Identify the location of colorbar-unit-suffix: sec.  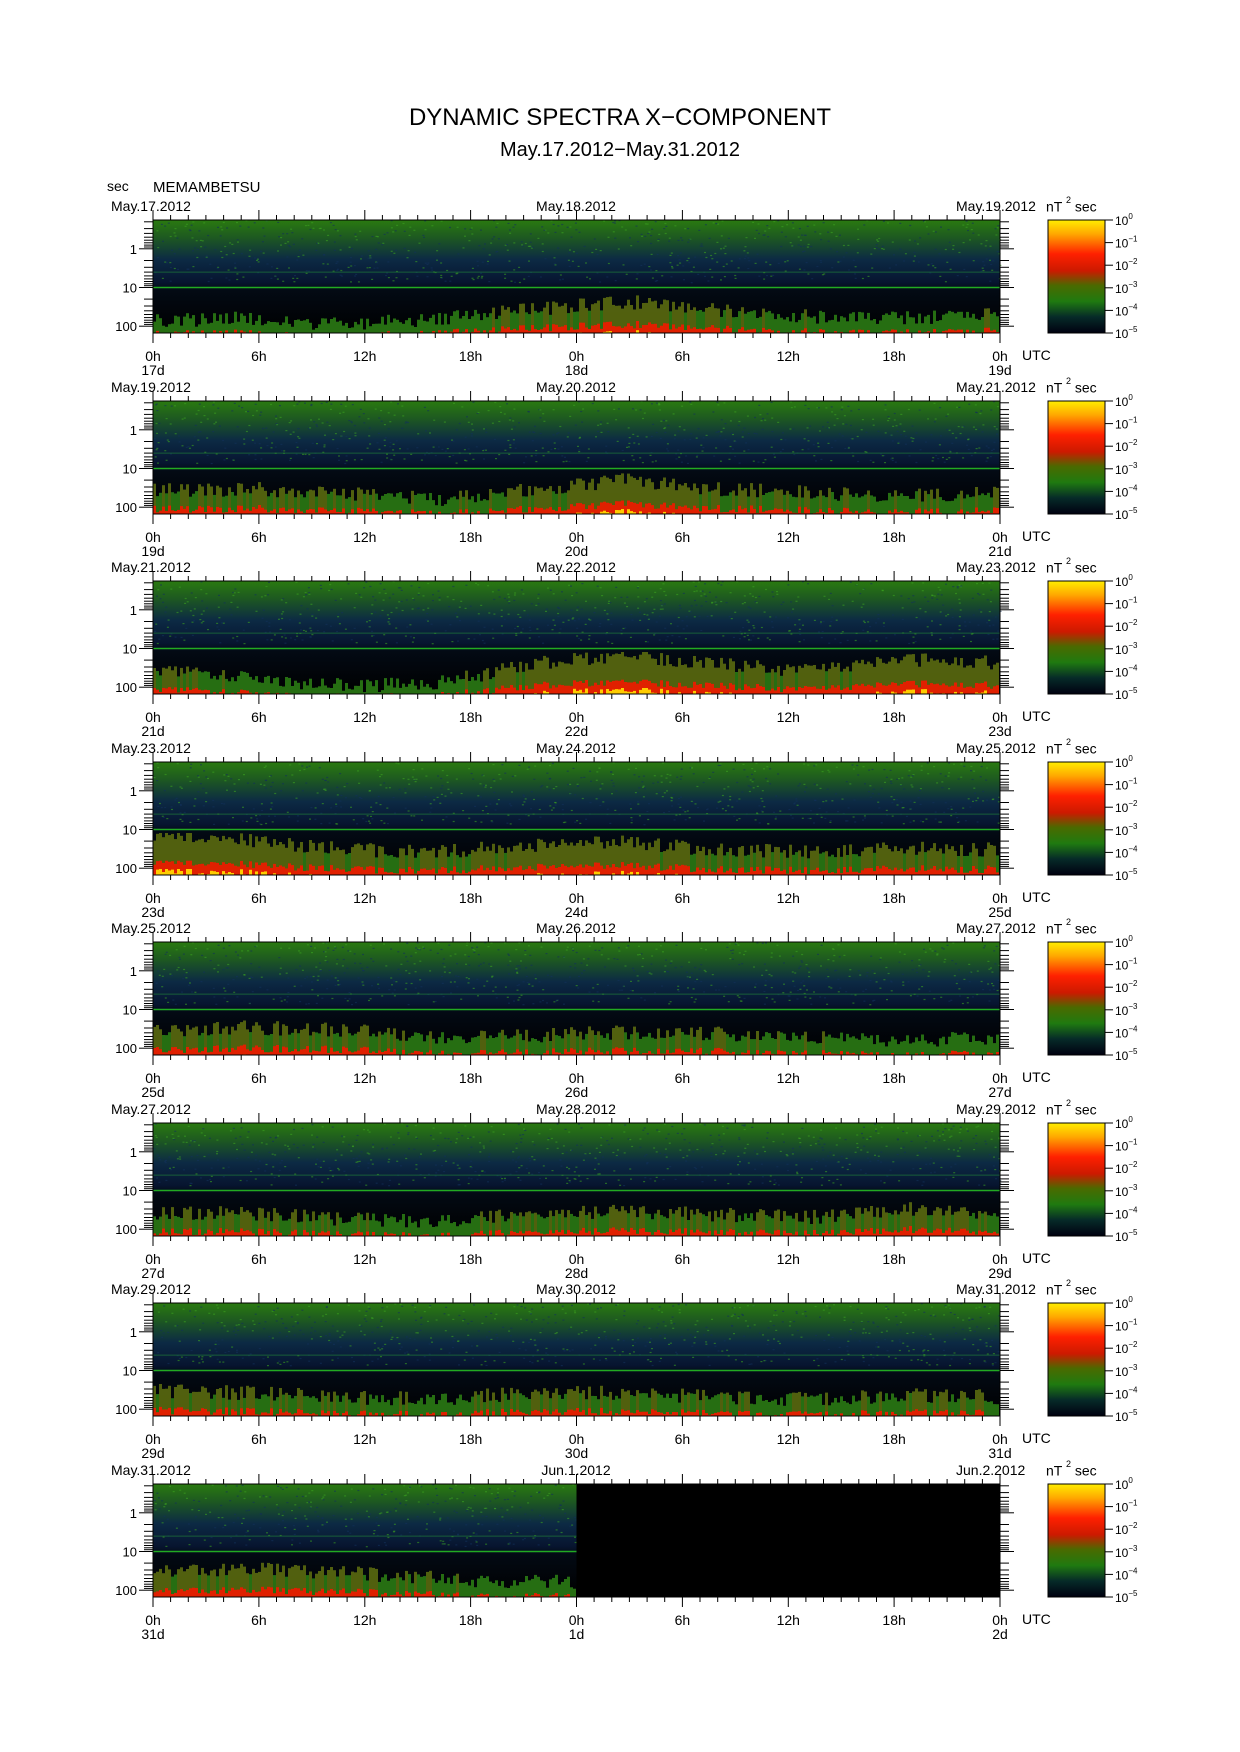
(1084, 928).